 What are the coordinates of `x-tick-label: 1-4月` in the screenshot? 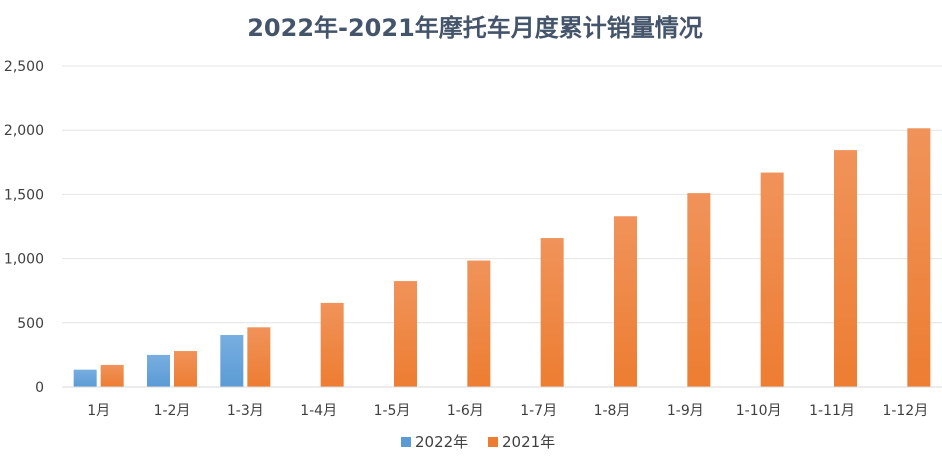 It's located at (318, 411).